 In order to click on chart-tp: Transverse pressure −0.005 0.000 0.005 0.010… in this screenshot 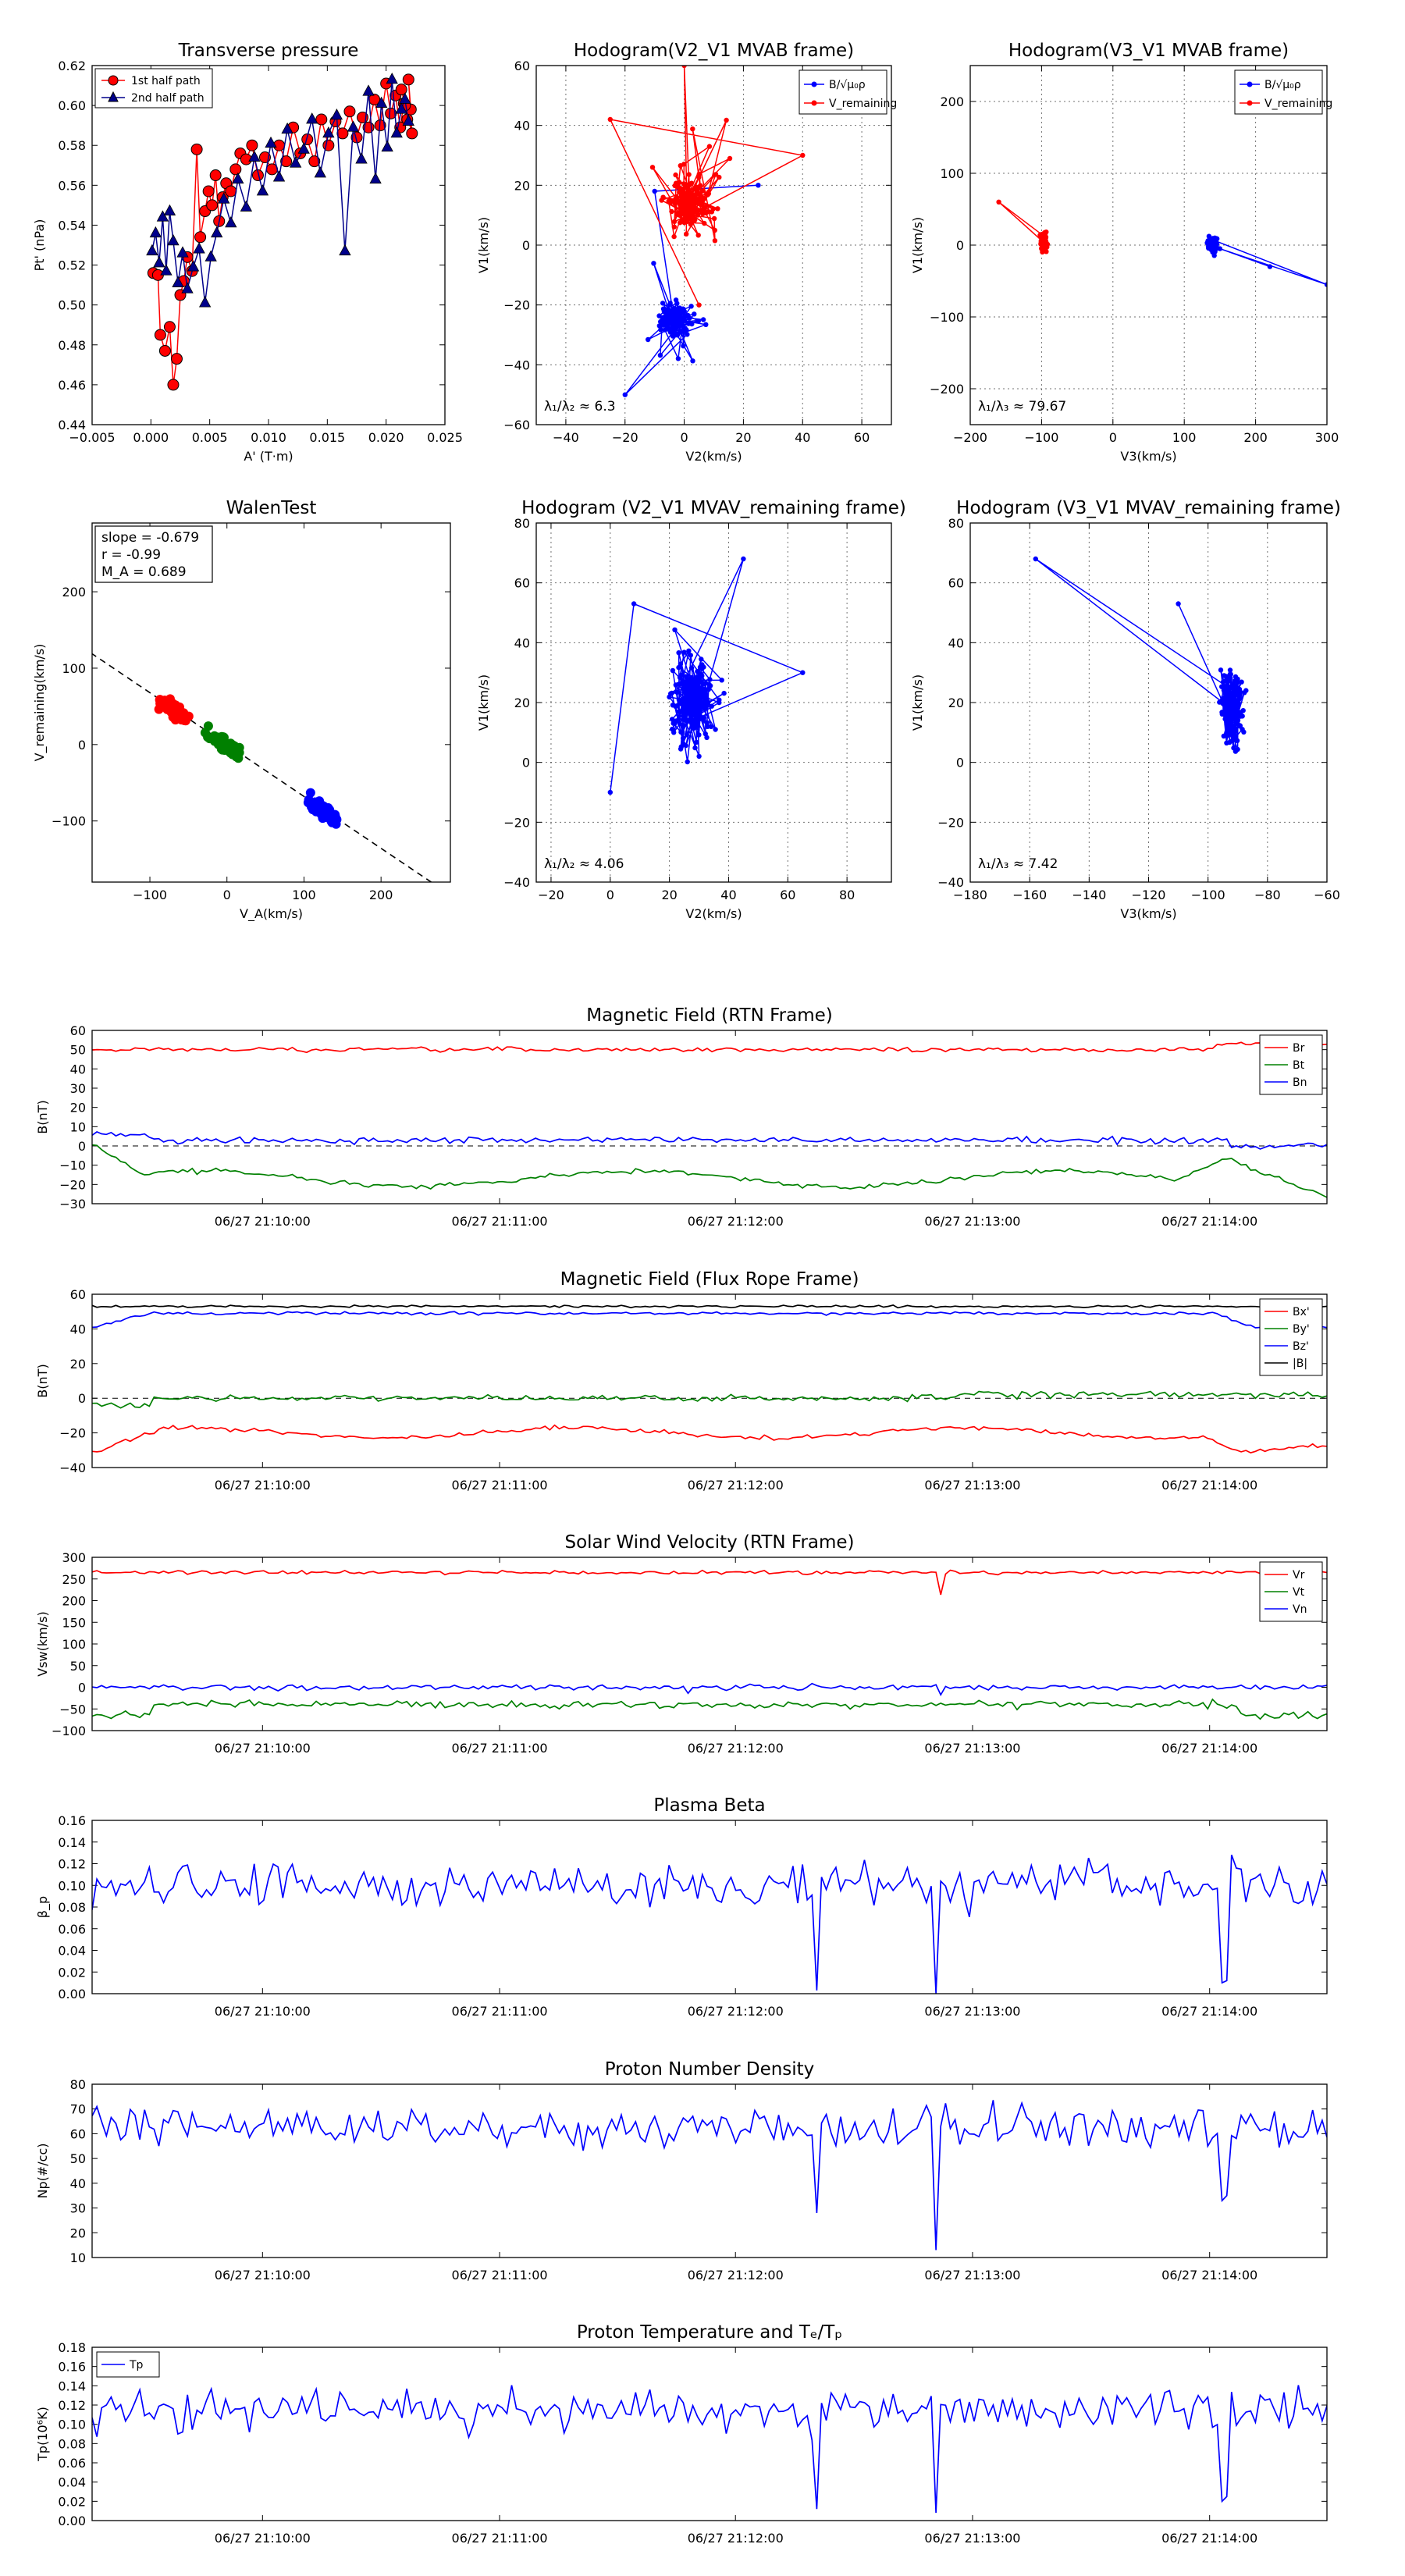, I will do `click(248, 252)`.